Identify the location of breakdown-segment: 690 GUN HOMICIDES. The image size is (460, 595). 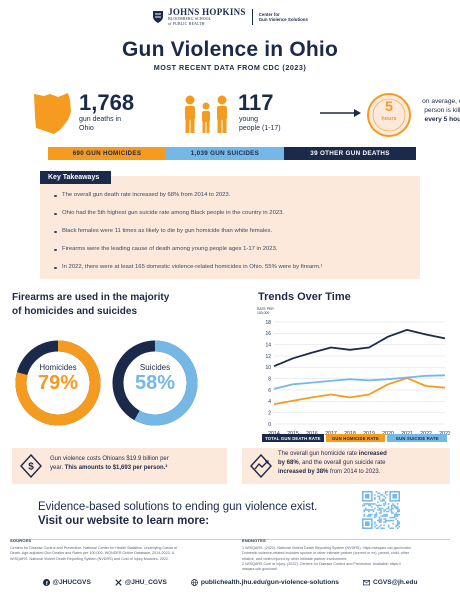
(107, 153).